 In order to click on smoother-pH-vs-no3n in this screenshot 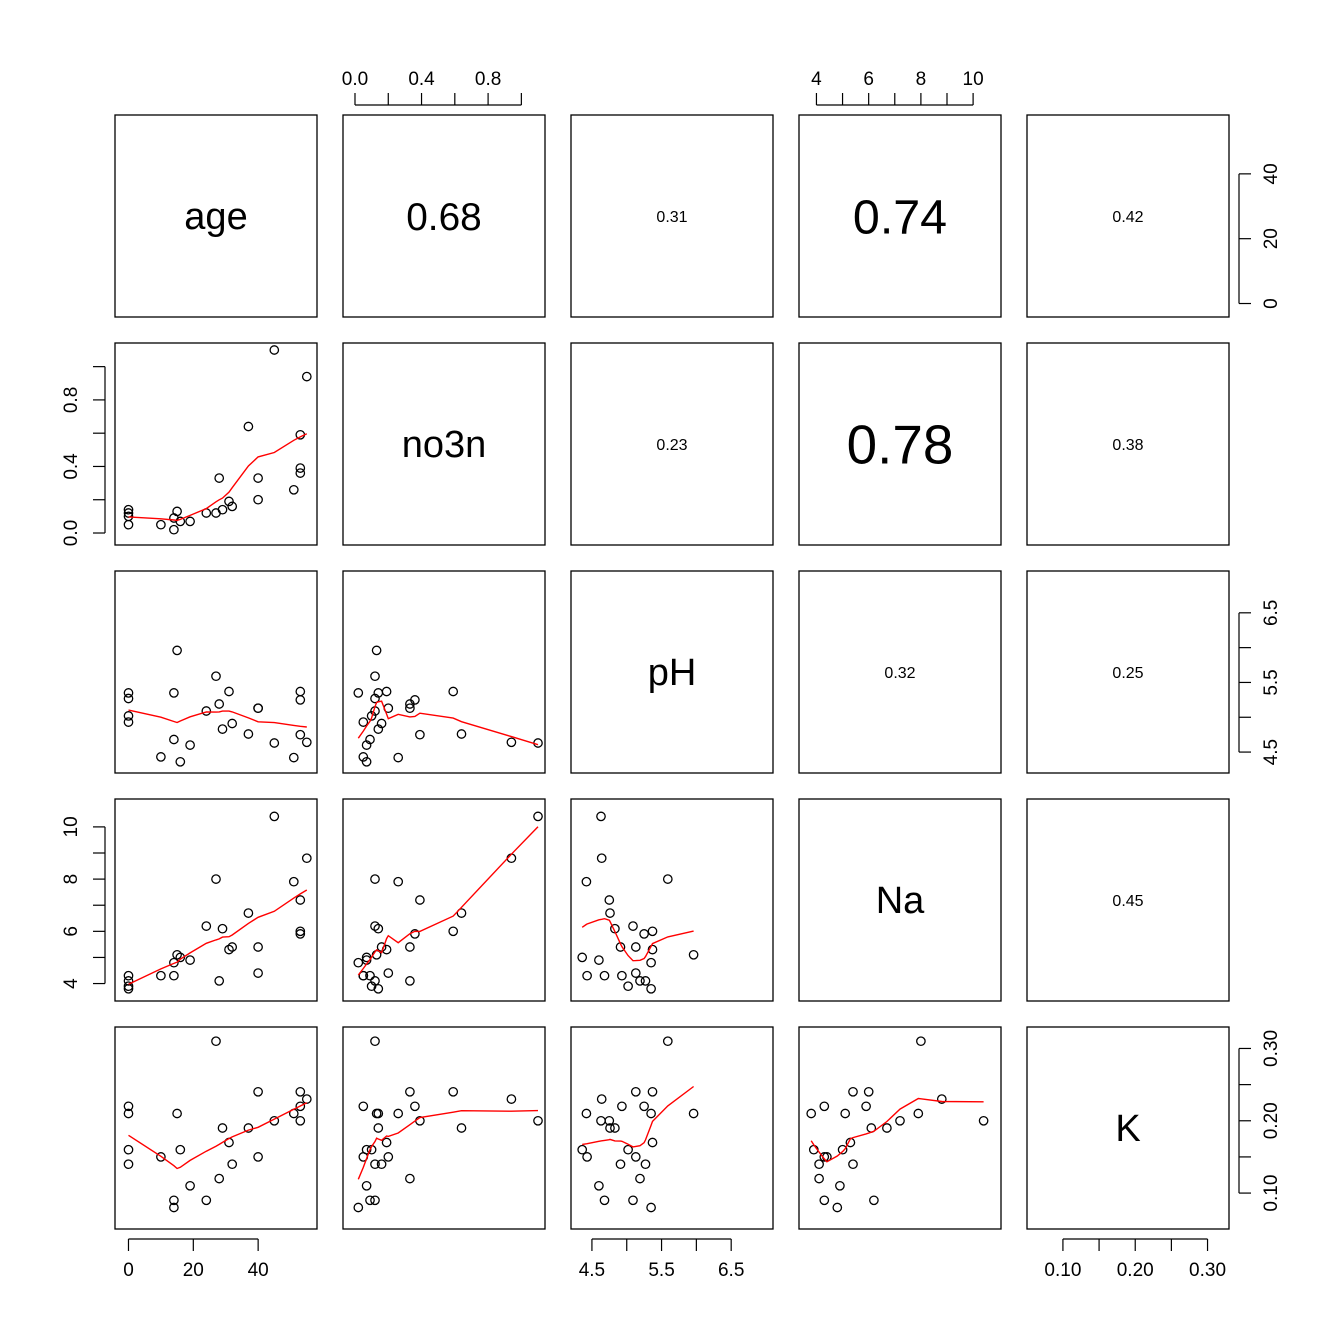, I will do `click(448, 723)`.